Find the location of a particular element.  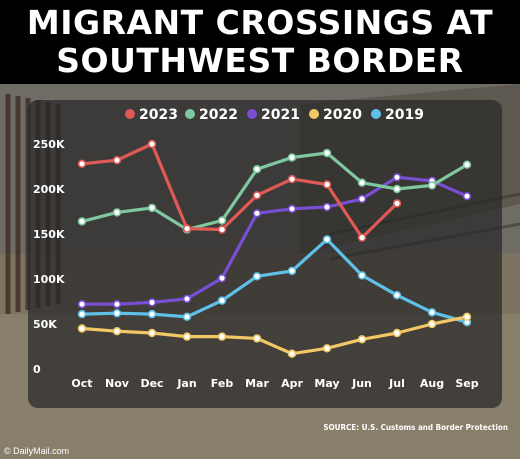

x-tick-label: Oct is located at coordinates (81, 383).